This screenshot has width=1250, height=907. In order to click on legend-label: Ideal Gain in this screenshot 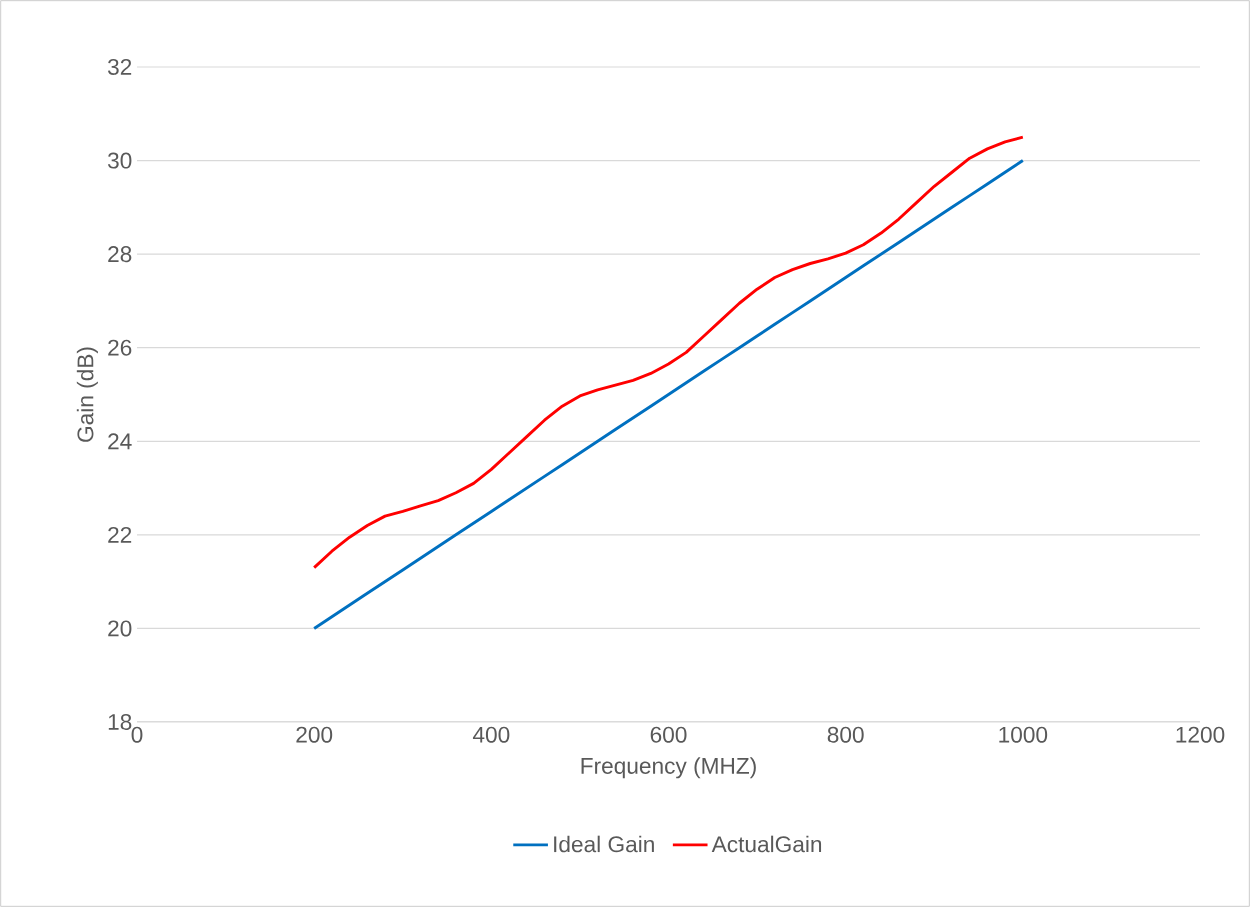, I will do `click(604, 844)`.